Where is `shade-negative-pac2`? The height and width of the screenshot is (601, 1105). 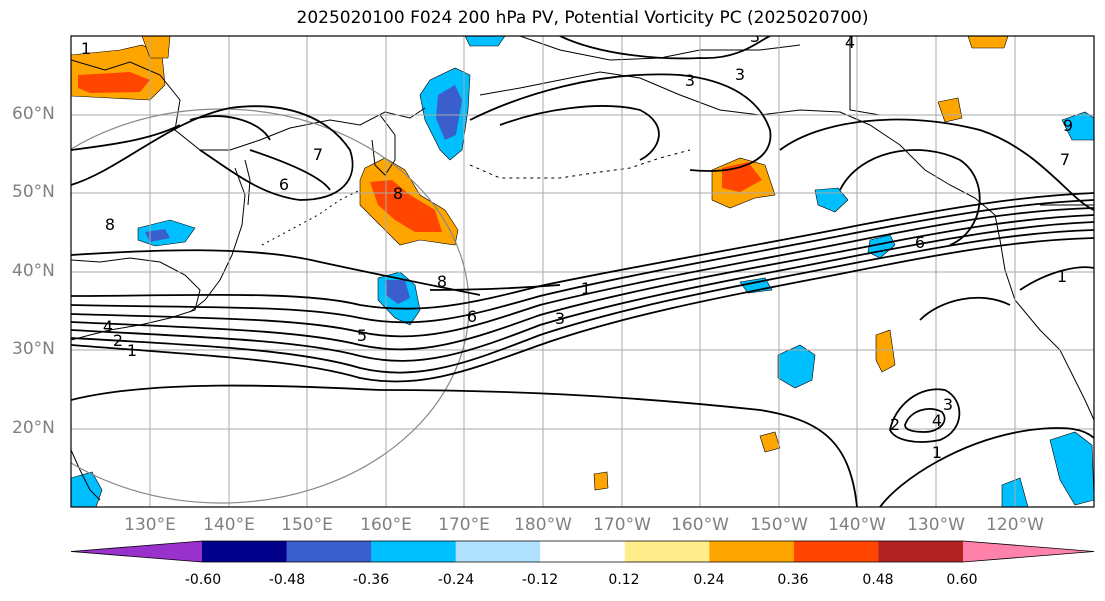
shade-negative-pac2 is located at coordinates (796, 366).